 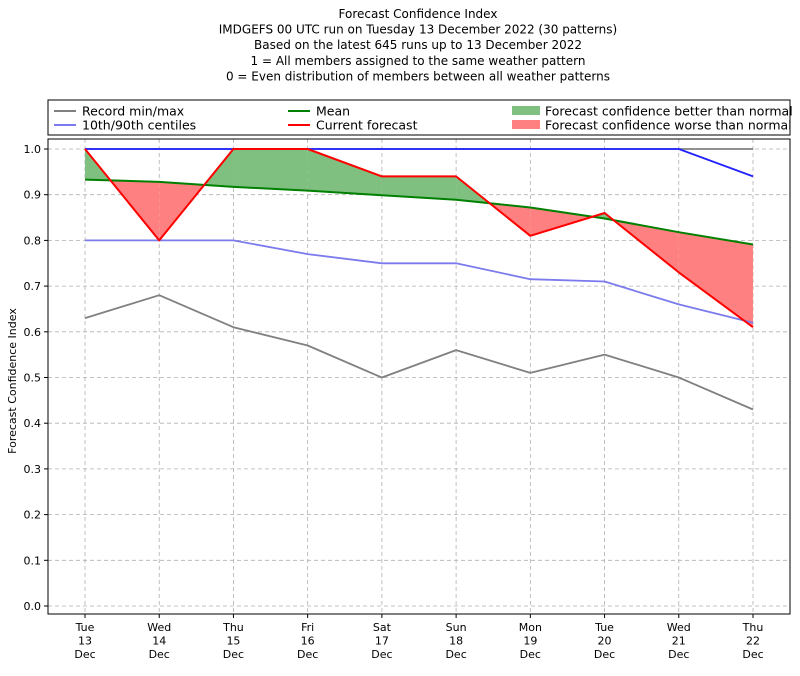 I want to click on y-tick-label: 0.2, so click(x=33, y=515).